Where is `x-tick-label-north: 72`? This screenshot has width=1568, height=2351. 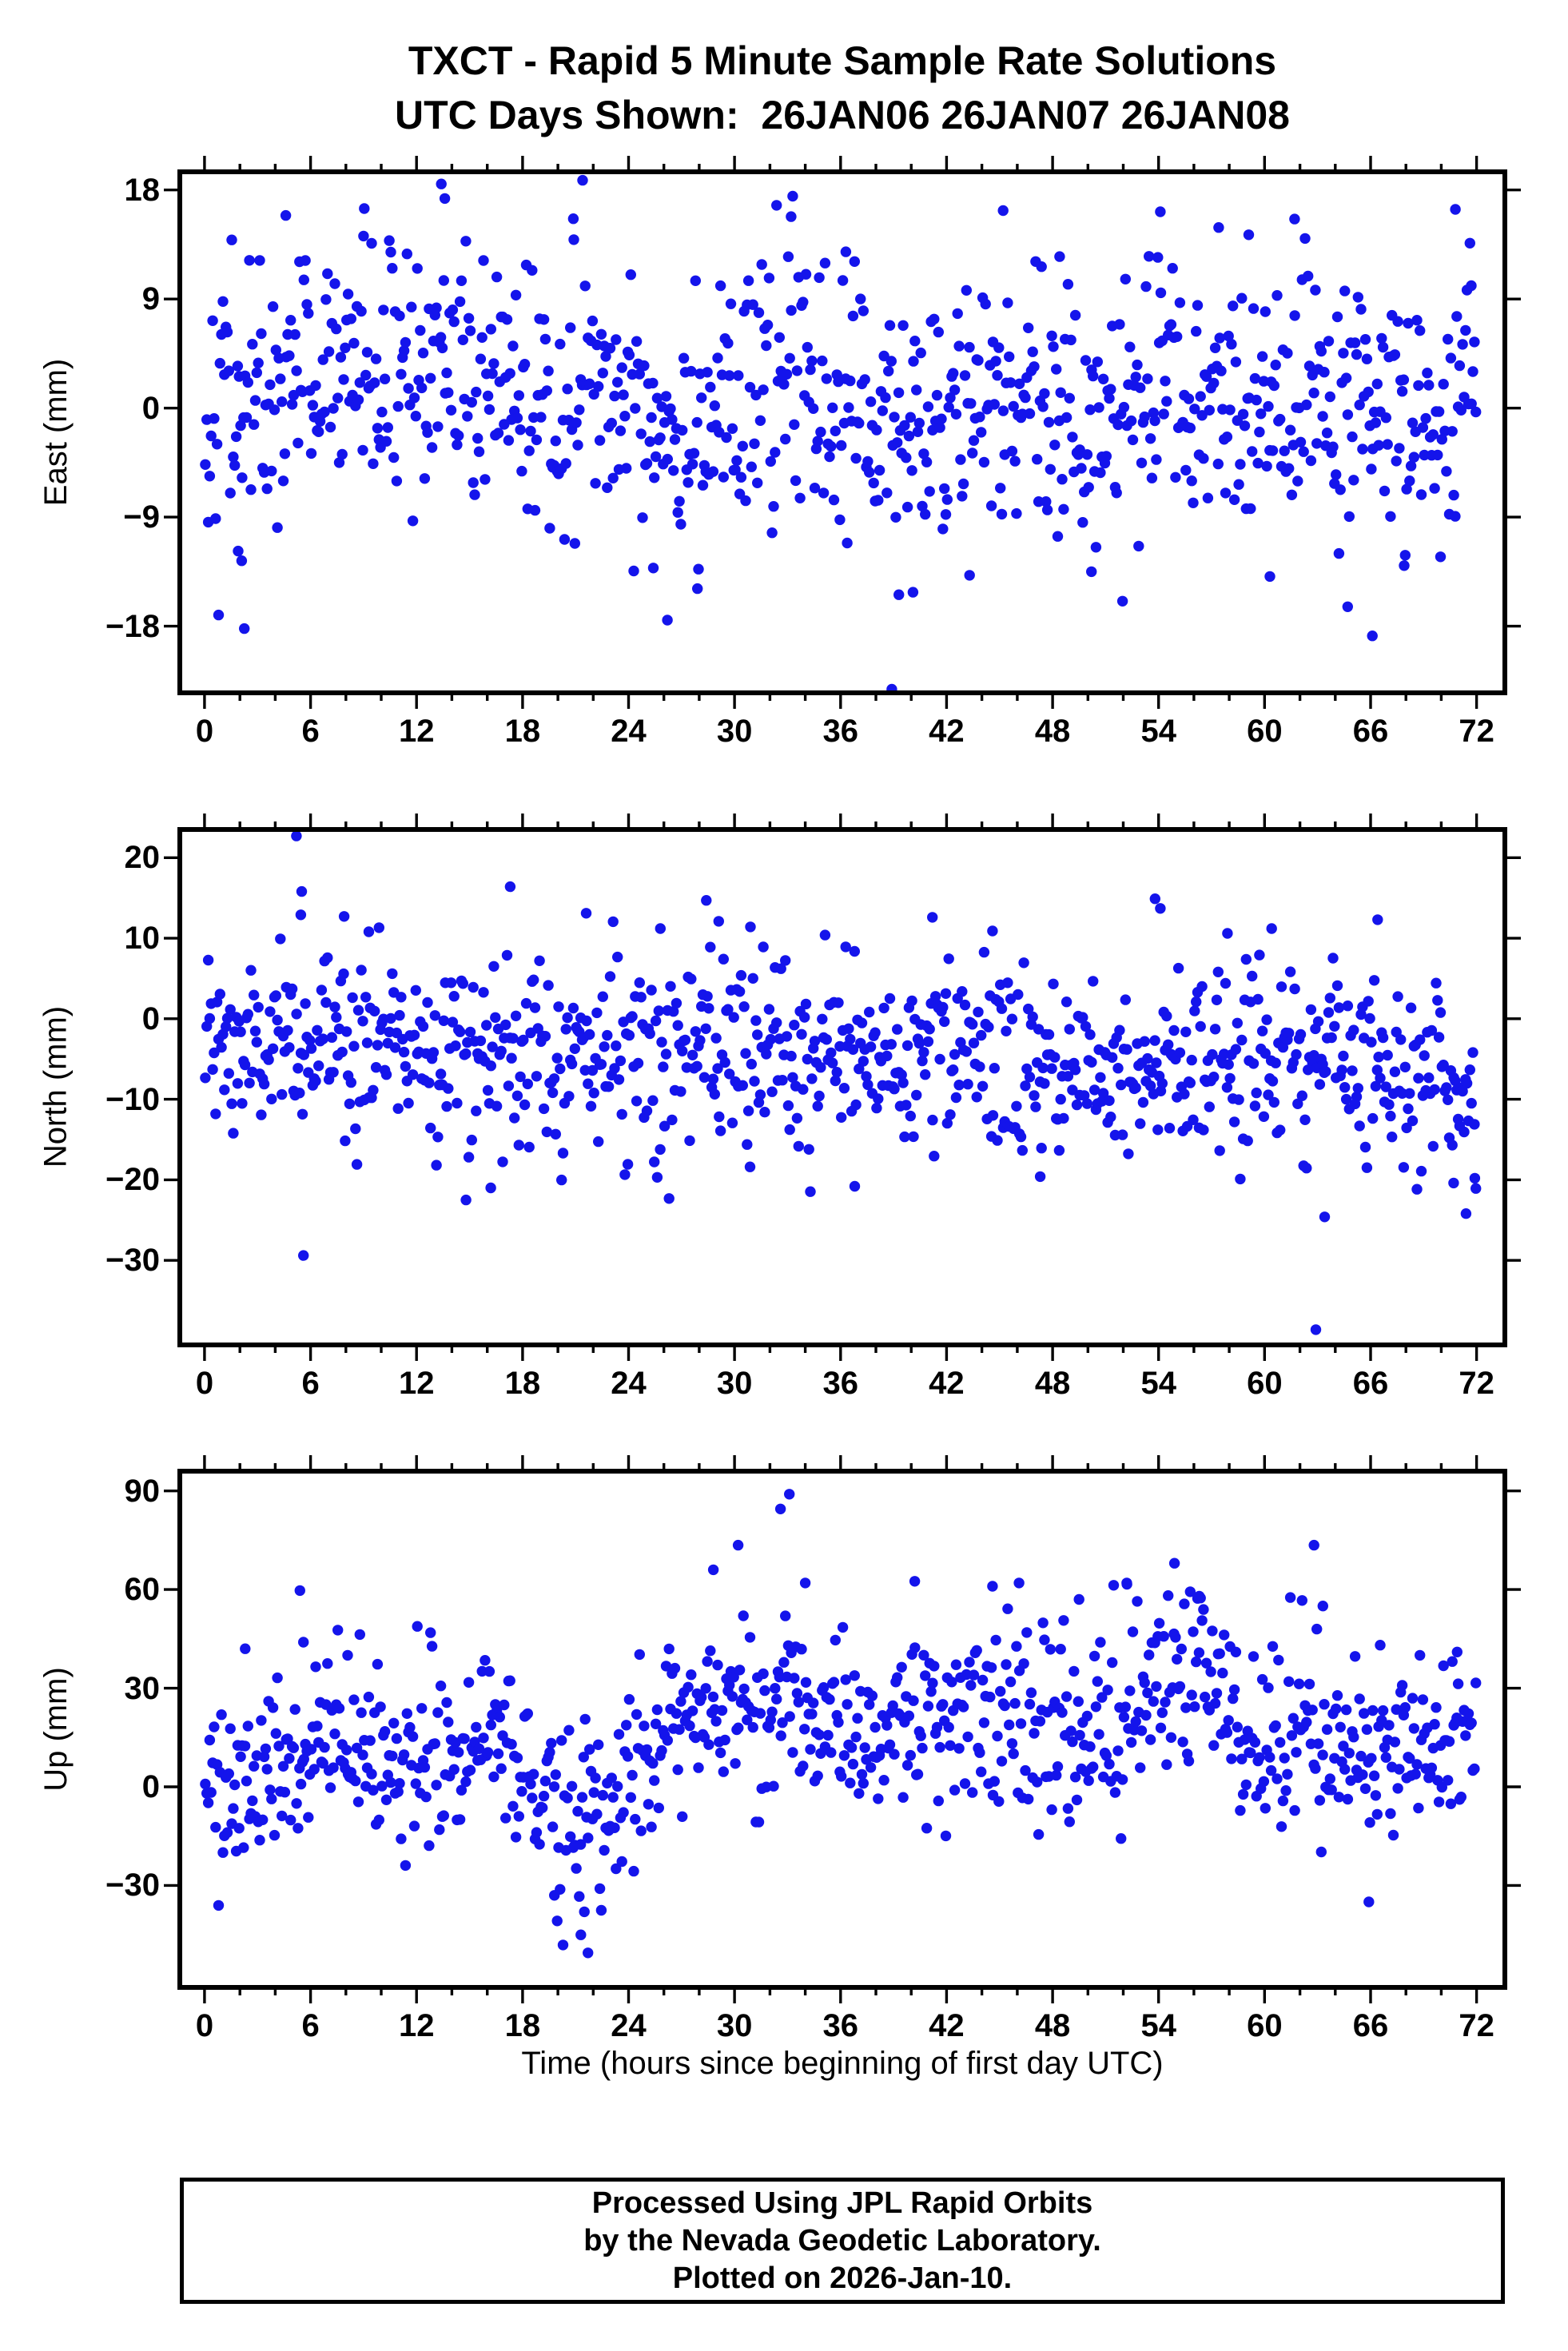
x-tick-label-north: 72 is located at coordinates (1476, 1383).